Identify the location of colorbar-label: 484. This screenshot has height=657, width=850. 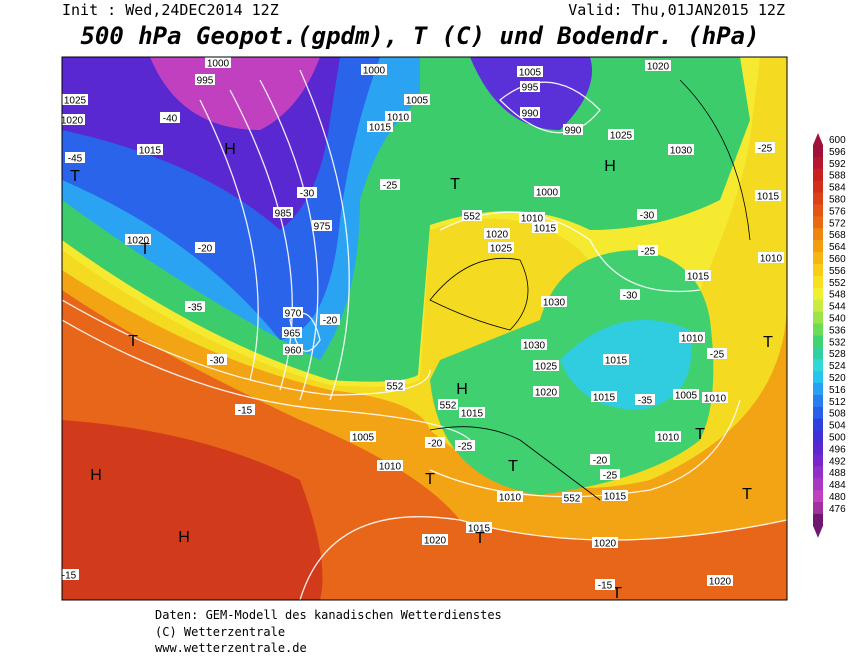
(837, 485).